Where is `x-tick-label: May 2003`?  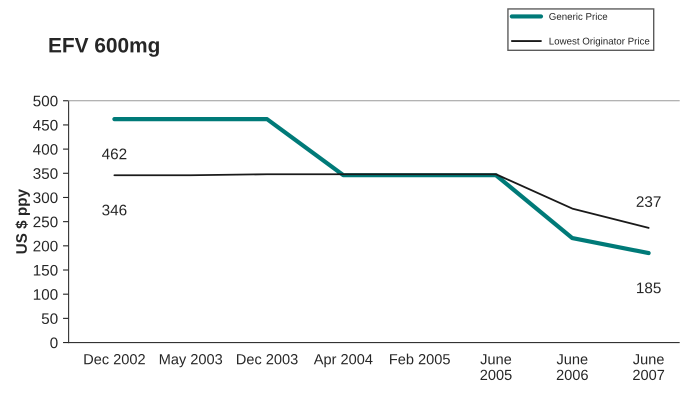
x-tick-label: May 2003 is located at coordinates (191, 361).